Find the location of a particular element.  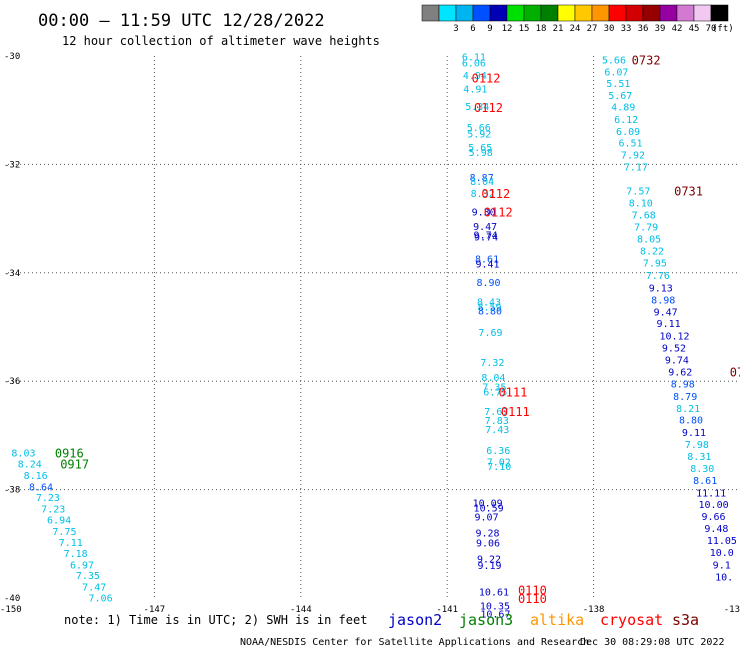

swh-value-label: 10.00 is located at coordinates (714, 505).